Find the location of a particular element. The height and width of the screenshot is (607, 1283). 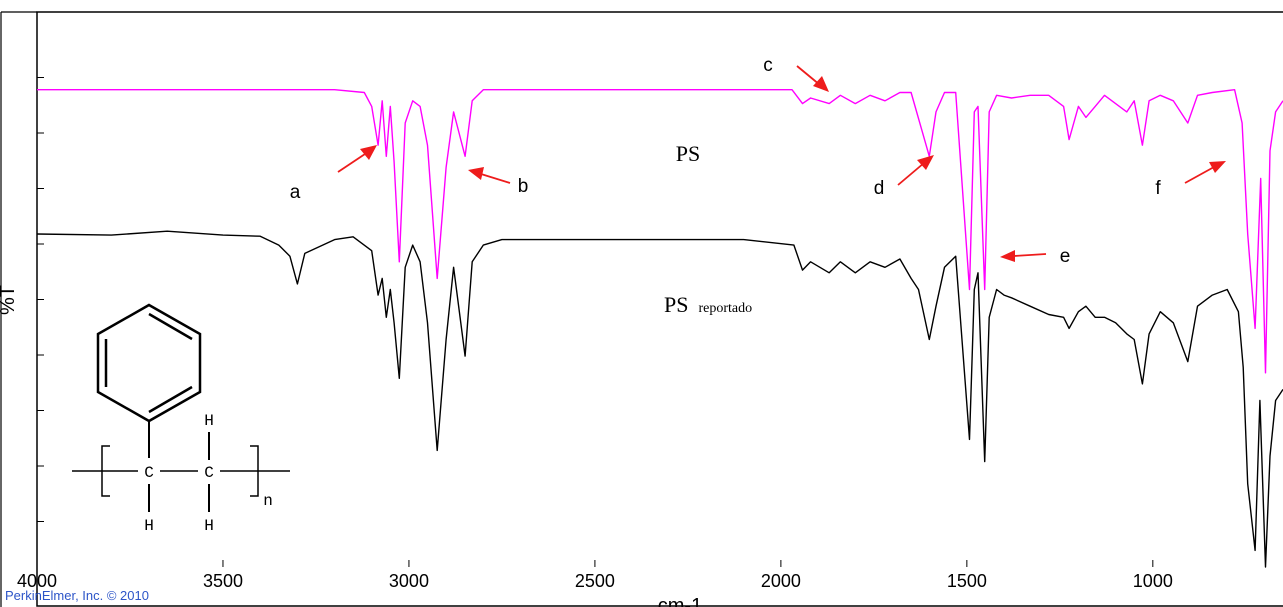

atom-c-2: C is located at coordinates (209, 473).